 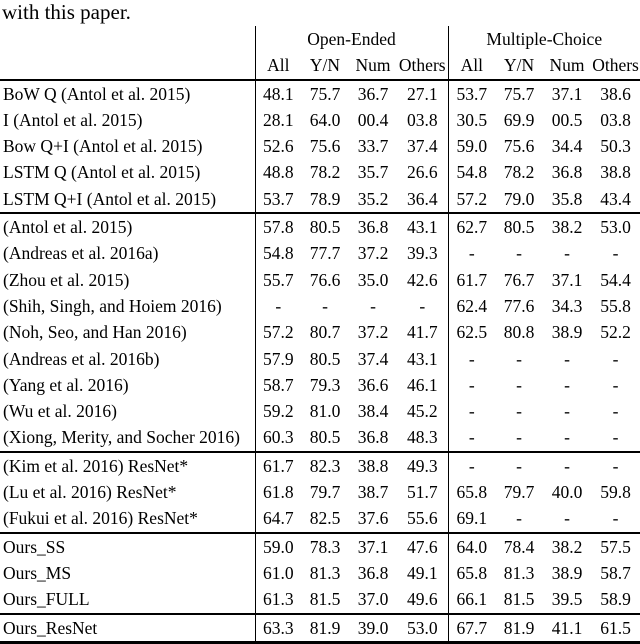 What do you see at coordinates (277, 66) in the screenshot?
I see `column-header-open-ended-all: All` at bounding box center [277, 66].